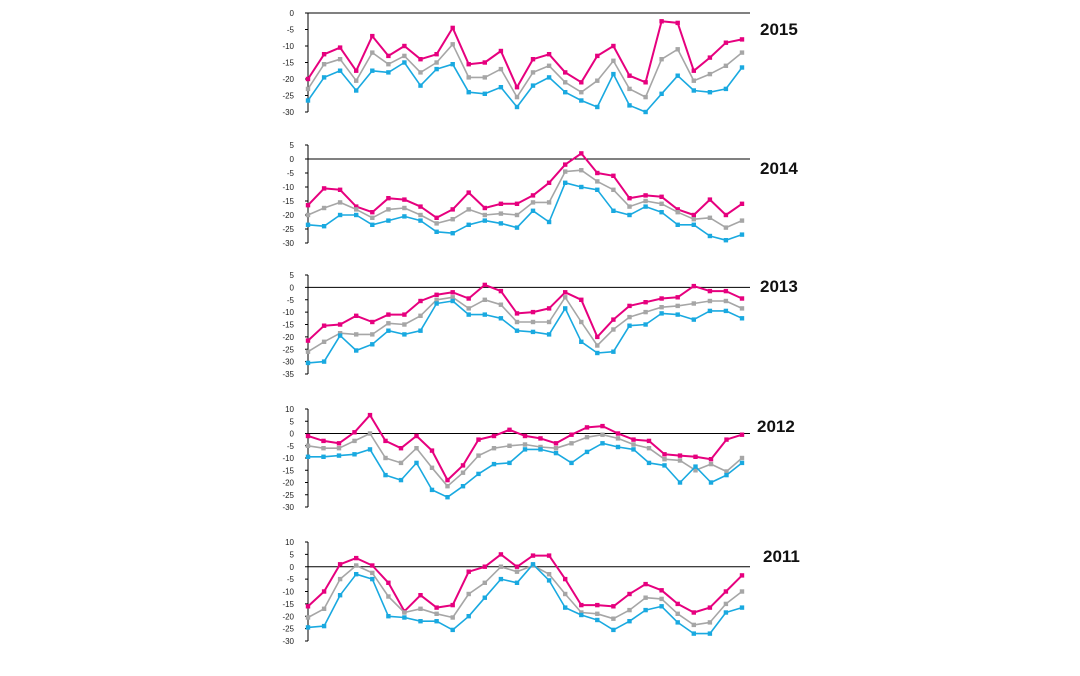 This screenshot has height=676, width=1080. Describe the element at coordinates (289, 409) in the screenshot. I see `y-tick-label: 10` at that location.